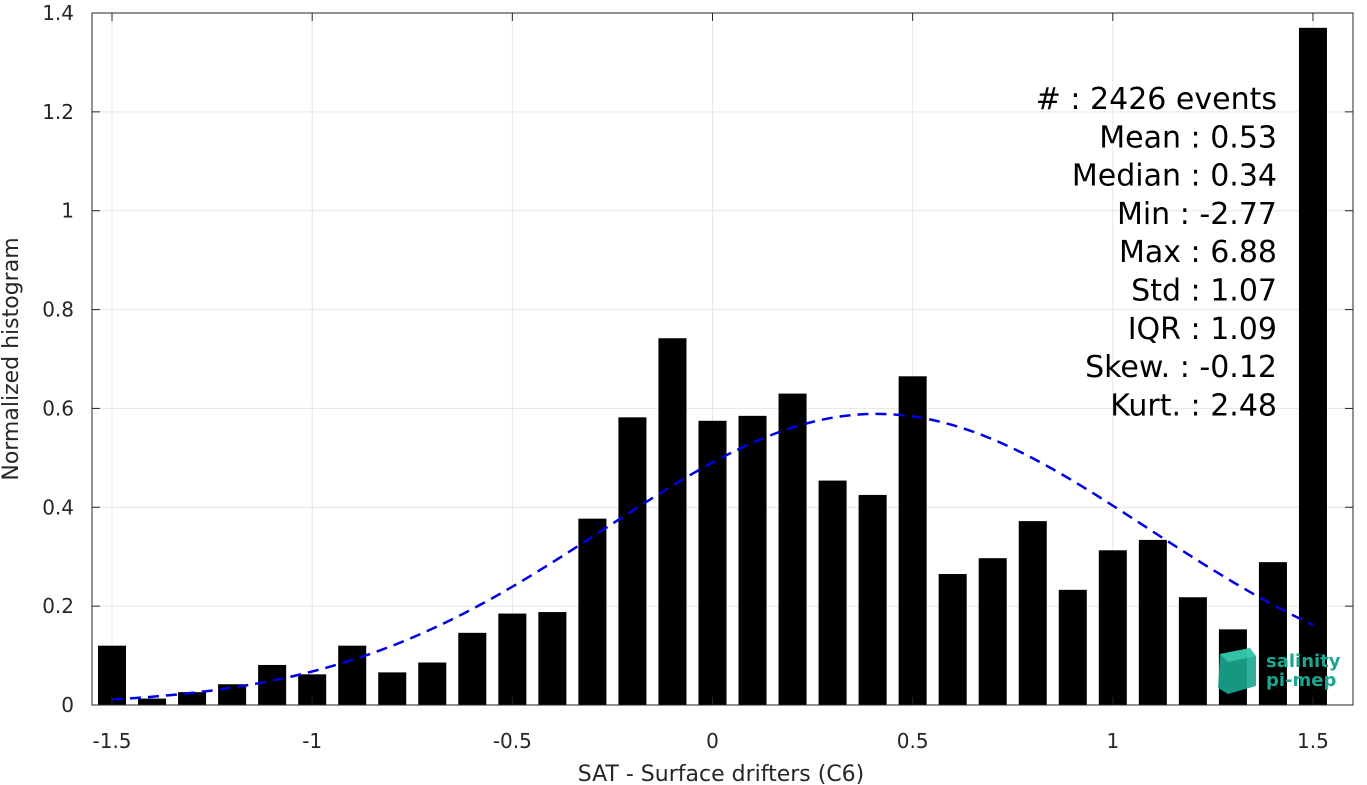 Image resolution: width=1367 pixels, height=785 pixels. What do you see at coordinates (67, 211) in the screenshot?
I see `y-tick-label: 1` at bounding box center [67, 211].